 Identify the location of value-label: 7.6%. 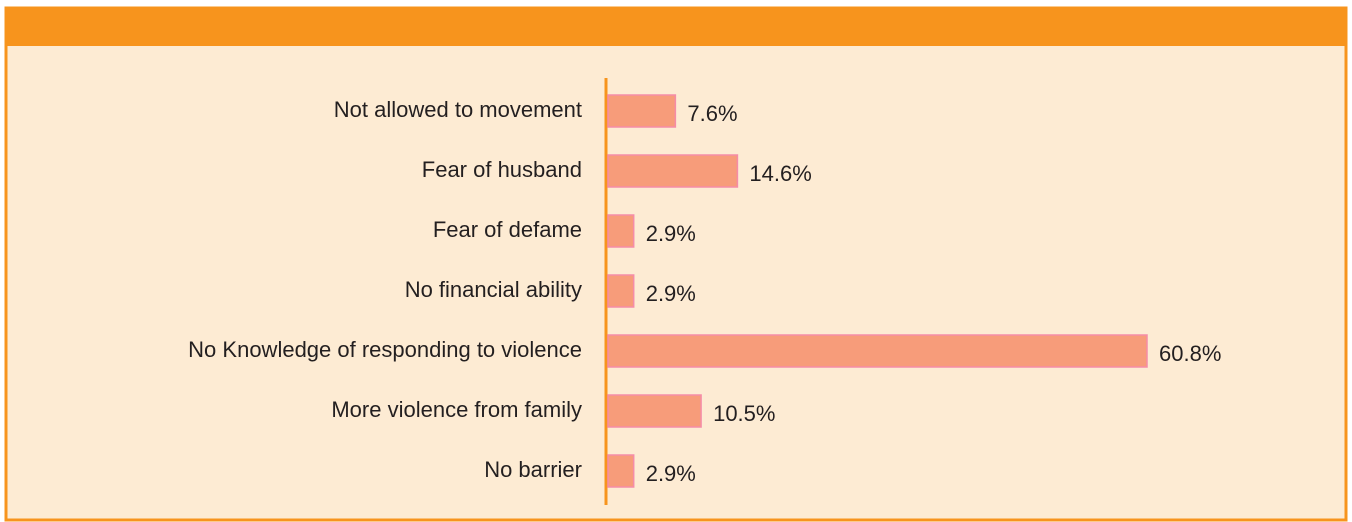
(712, 113).